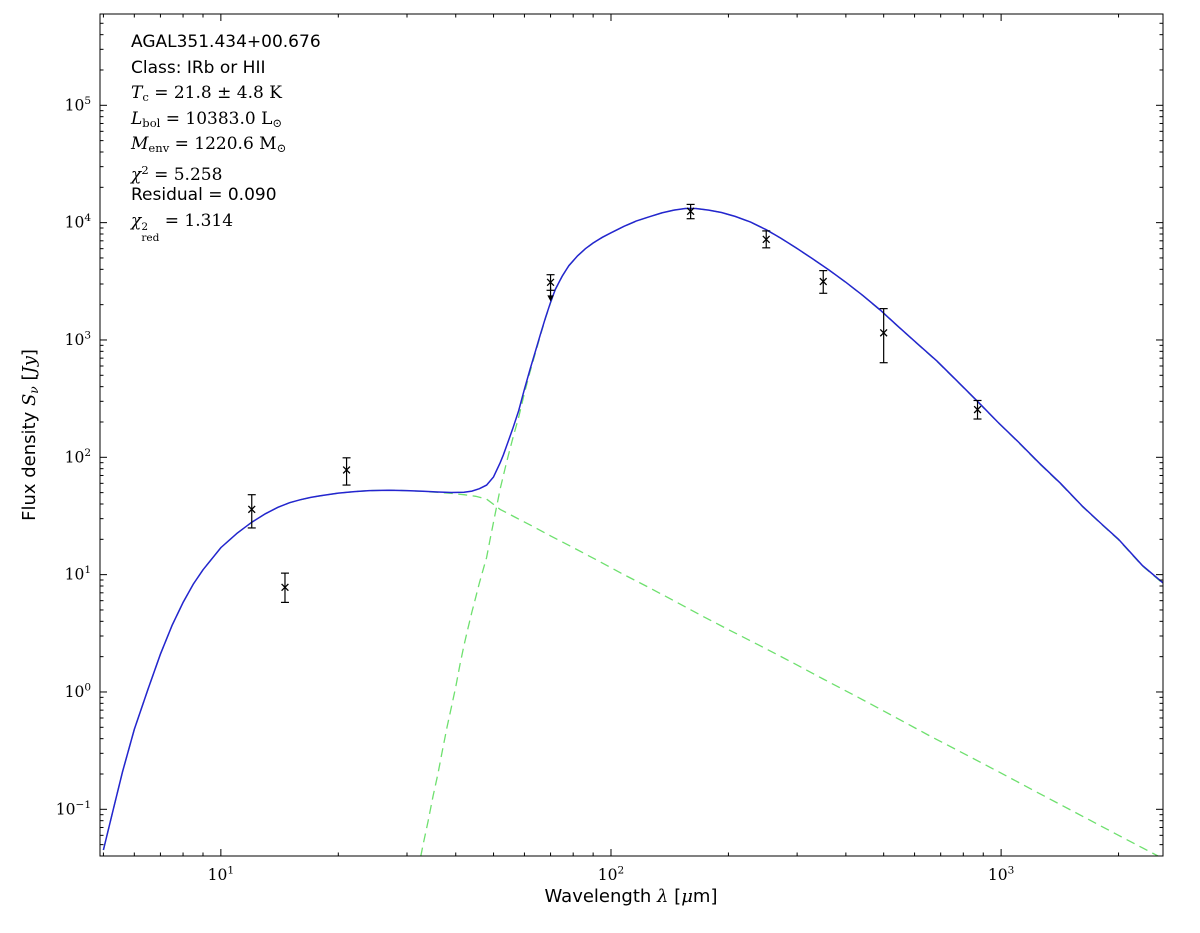 The image size is (1200, 933). I want to click on text-segment: Flux density, so click(29, 463).